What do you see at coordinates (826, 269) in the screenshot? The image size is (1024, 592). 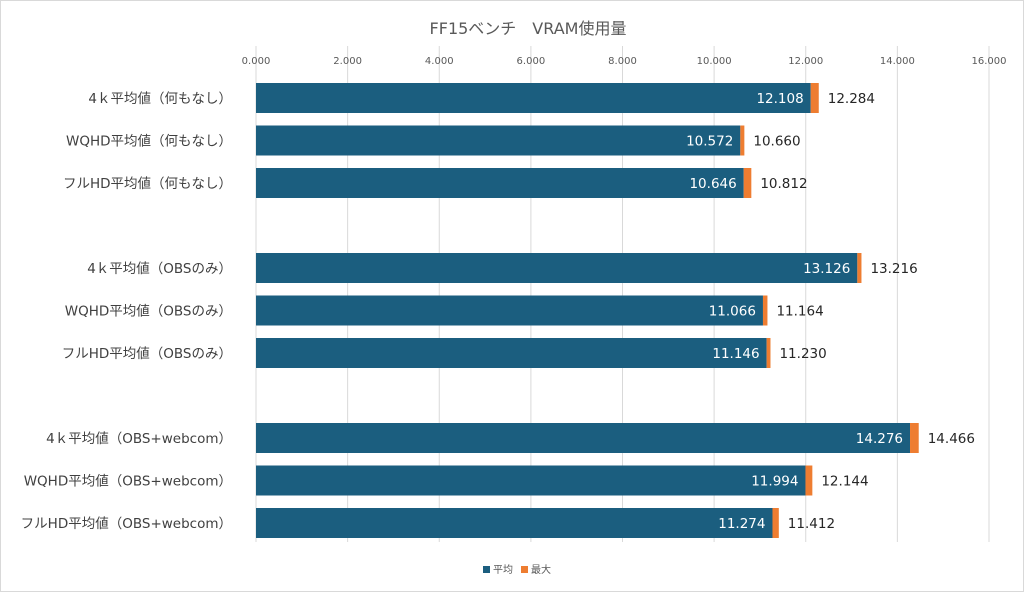 I see `data-label-avg: 13.126` at bounding box center [826, 269].